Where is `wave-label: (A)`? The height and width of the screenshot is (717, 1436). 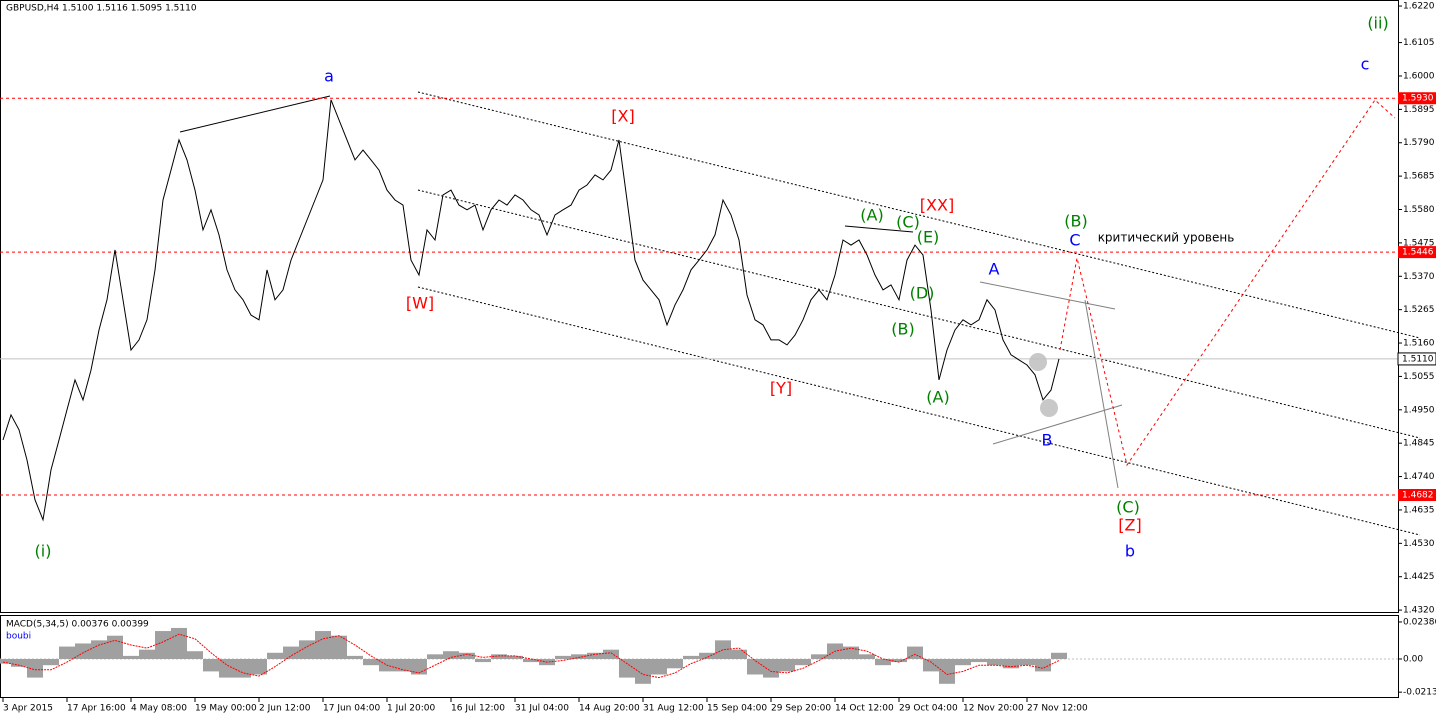 wave-label: (A) is located at coordinates (871, 215).